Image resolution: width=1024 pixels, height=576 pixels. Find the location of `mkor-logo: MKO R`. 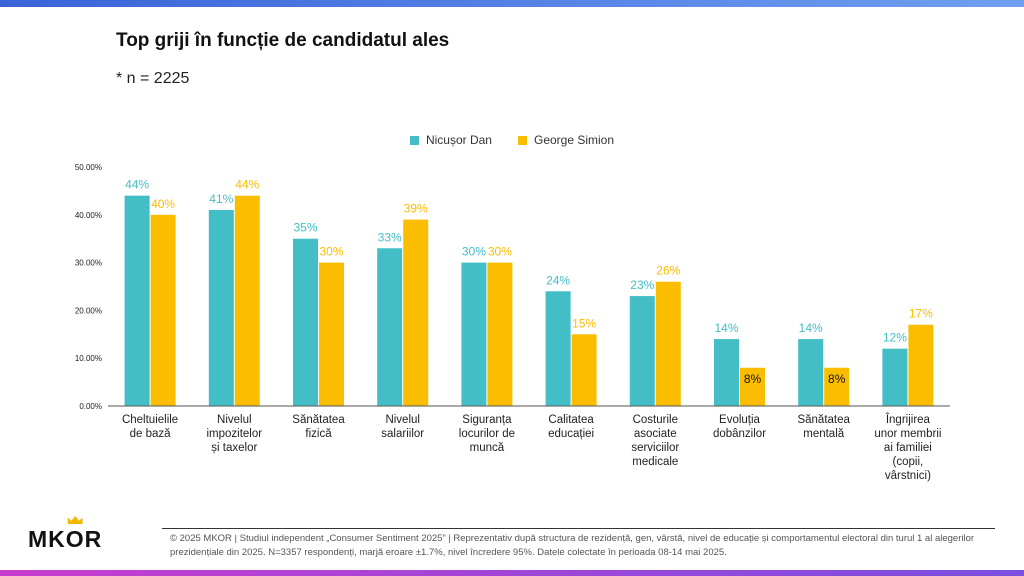

mkor-logo: MKO R is located at coordinates (65, 534).